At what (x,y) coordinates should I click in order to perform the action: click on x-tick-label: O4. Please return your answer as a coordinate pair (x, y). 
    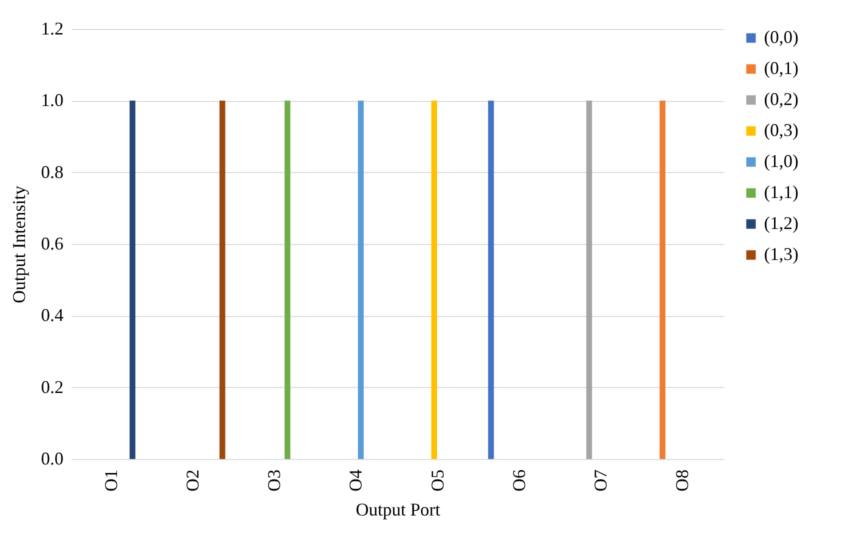
    Looking at the image, I should click on (356, 481).